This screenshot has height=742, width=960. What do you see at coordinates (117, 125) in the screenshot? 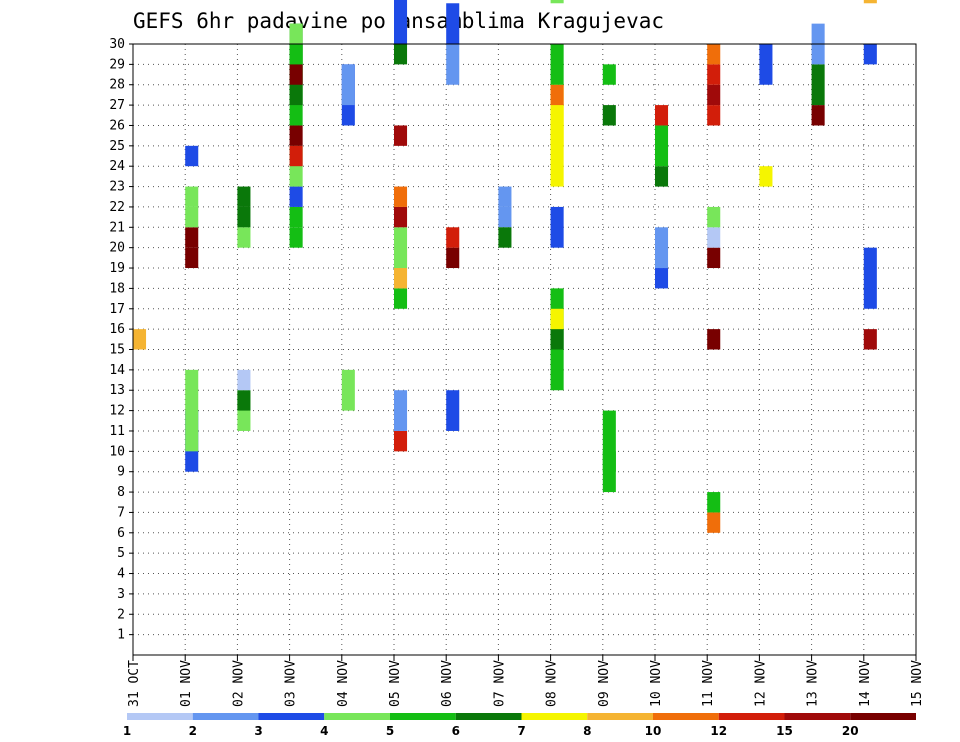
I see `y-tick-label: 26` at bounding box center [117, 125].